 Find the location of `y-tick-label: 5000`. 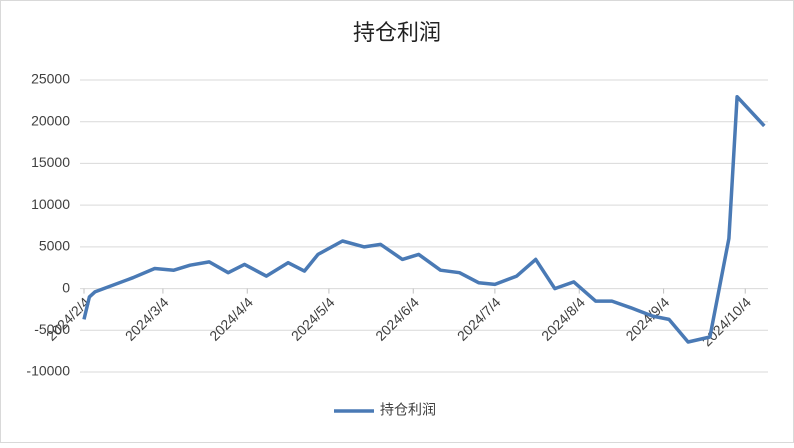

y-tick-label: 5000 is located at coordinates (54, 246).